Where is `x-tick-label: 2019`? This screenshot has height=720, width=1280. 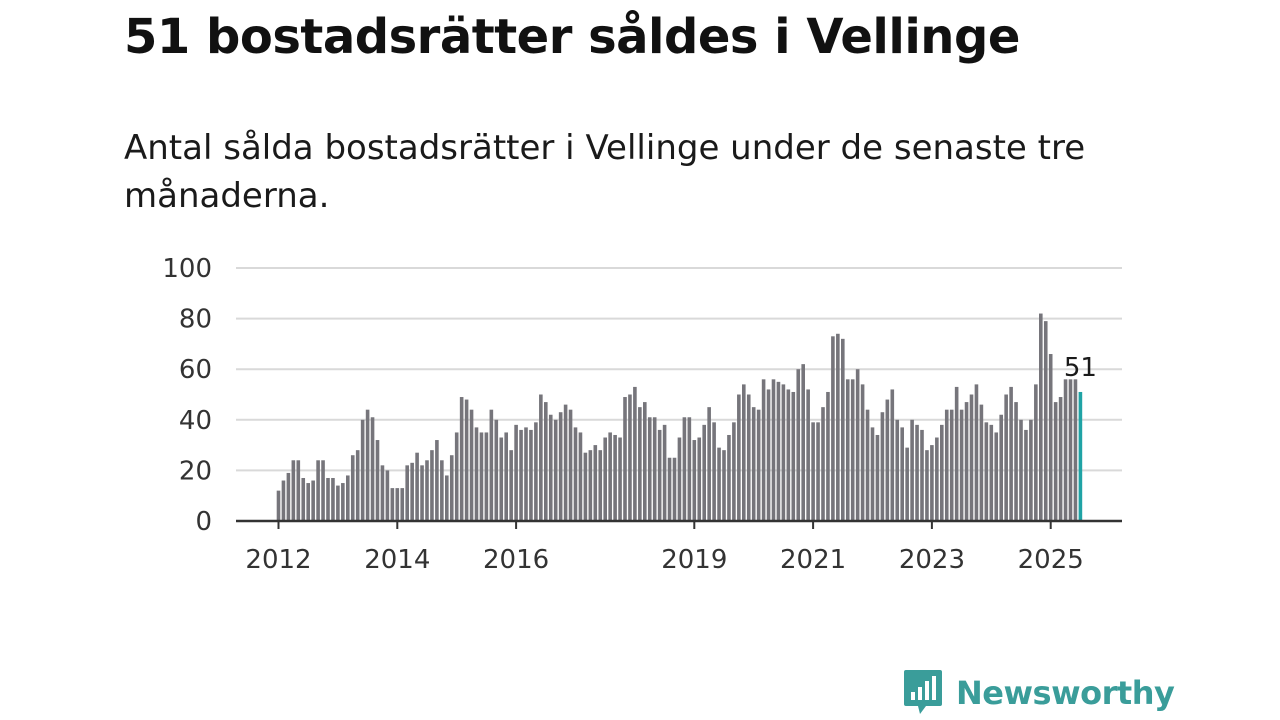
x-tick-label: 2019 is located at coordinates (694, 560).